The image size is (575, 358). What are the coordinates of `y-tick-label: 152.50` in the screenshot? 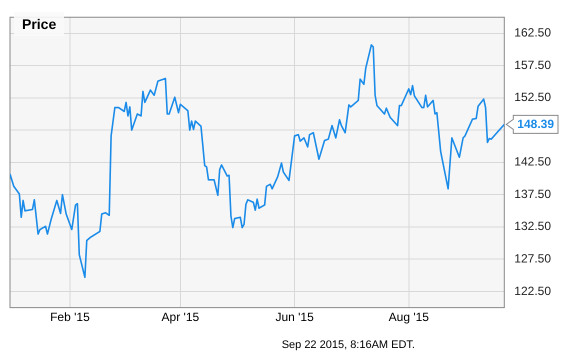 It's located at (533, 97).